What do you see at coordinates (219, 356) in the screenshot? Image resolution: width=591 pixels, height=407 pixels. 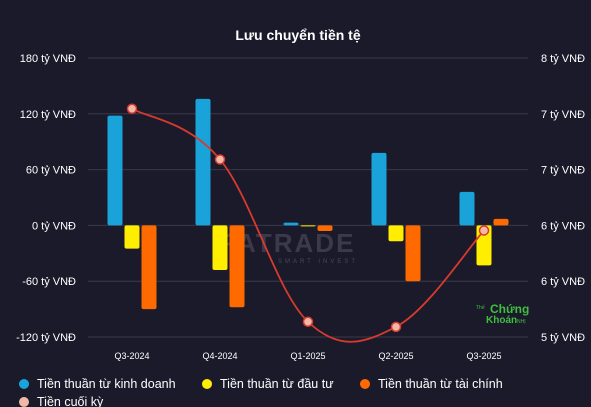 I see `category-label: Q4-2024` at bounding box center [219, 356].